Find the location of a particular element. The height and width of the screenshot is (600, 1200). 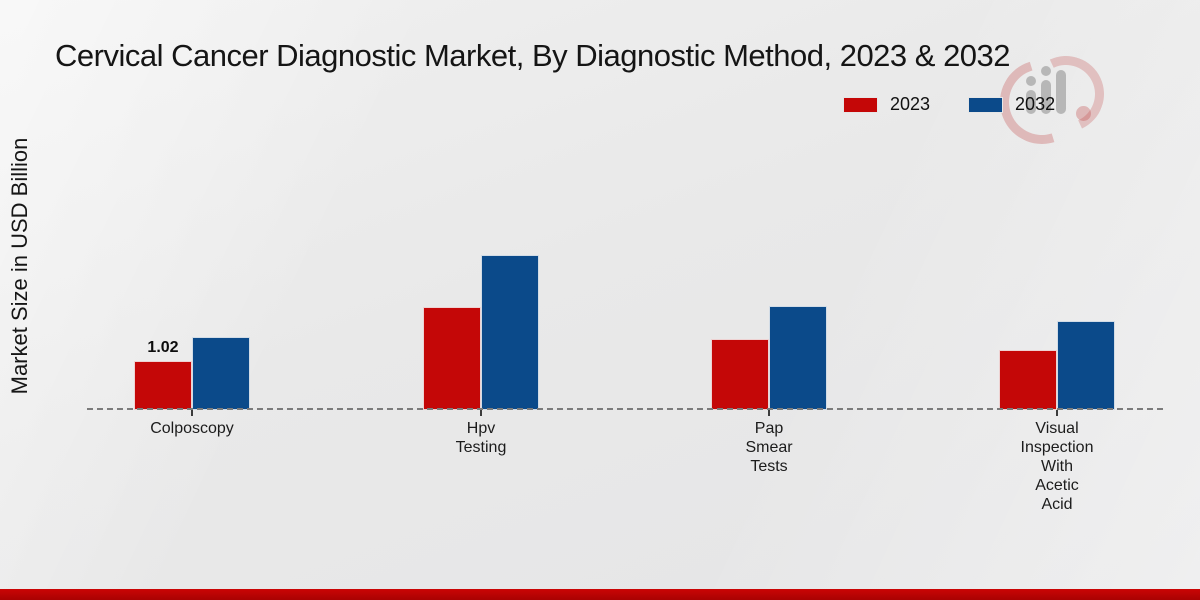

bar-2023-colposcopy is located at coordinates (163, 385).